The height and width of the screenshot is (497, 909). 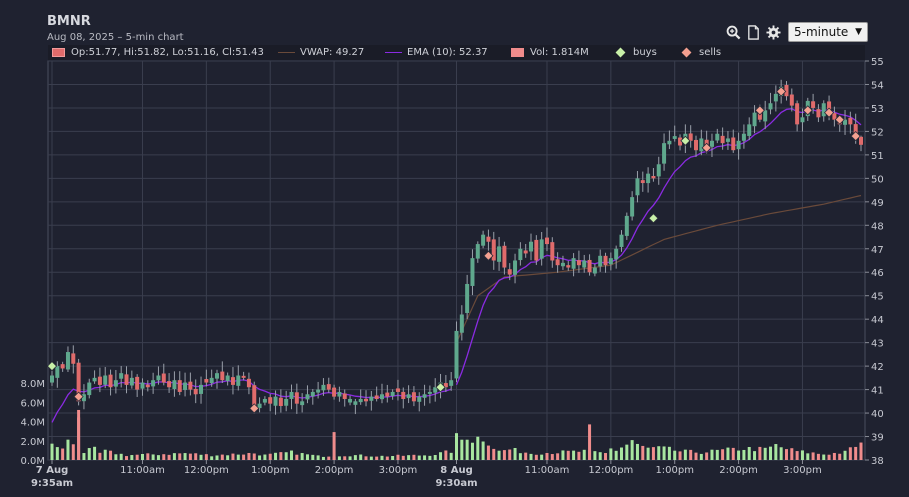 I want to click on legend-volume-text: Vol: 1.814M, so click(x=559, y=52).